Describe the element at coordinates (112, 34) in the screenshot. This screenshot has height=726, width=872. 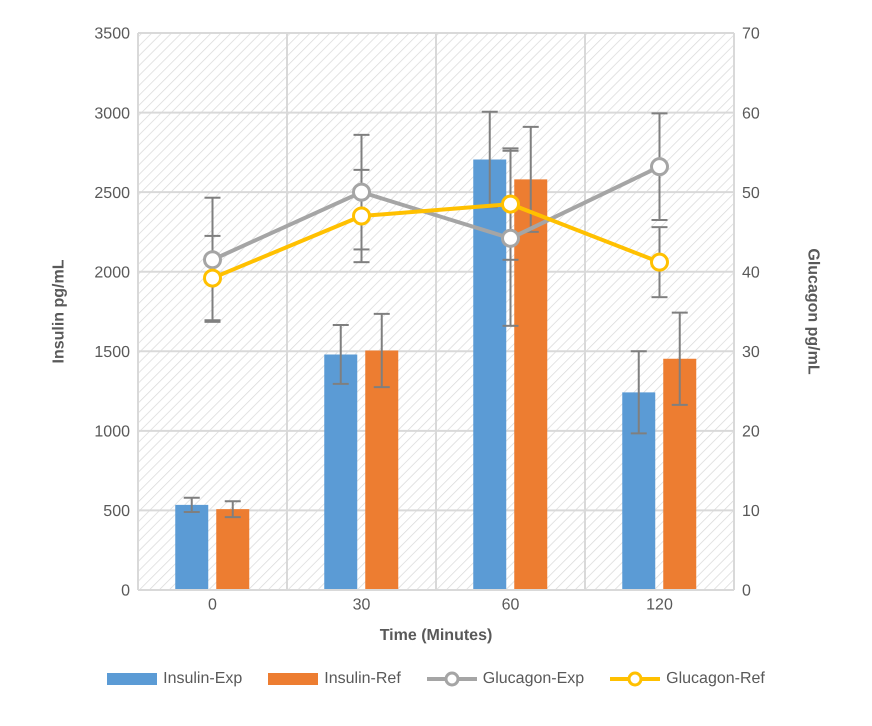
I see `y-tick-label: 3500` at that location.